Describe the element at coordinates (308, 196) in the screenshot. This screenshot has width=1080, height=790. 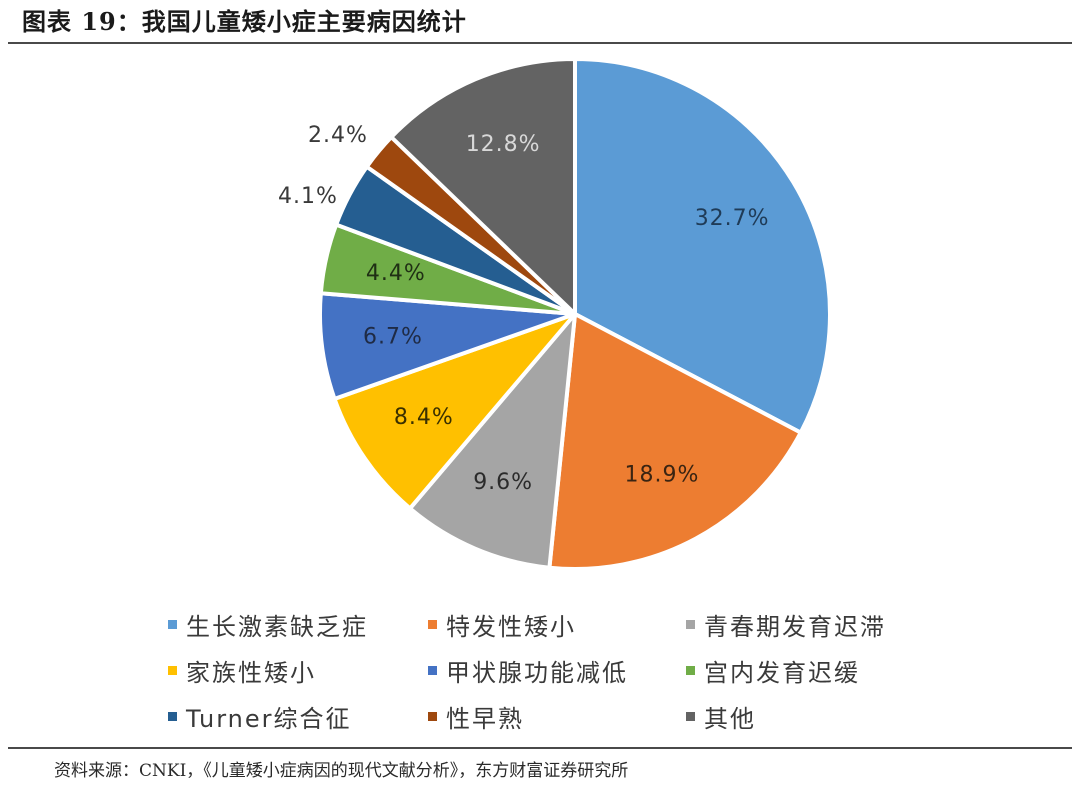
I see `data-label-7: 4.1%` at that location.